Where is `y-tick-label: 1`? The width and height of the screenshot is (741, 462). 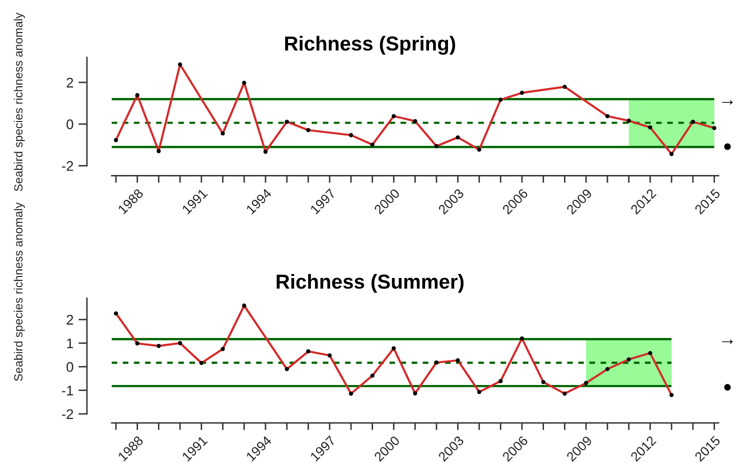 y-tick-label: 1 is located at coordinates (70, 343).